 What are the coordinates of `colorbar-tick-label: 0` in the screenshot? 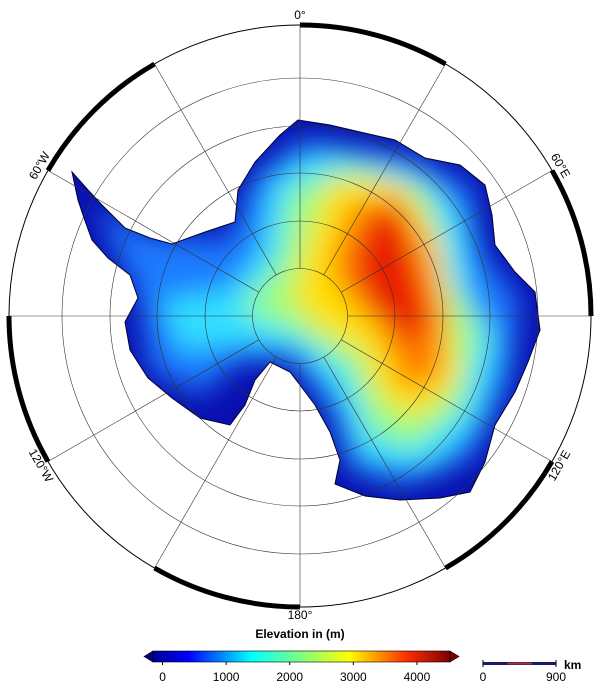 It's located at (162, 676).